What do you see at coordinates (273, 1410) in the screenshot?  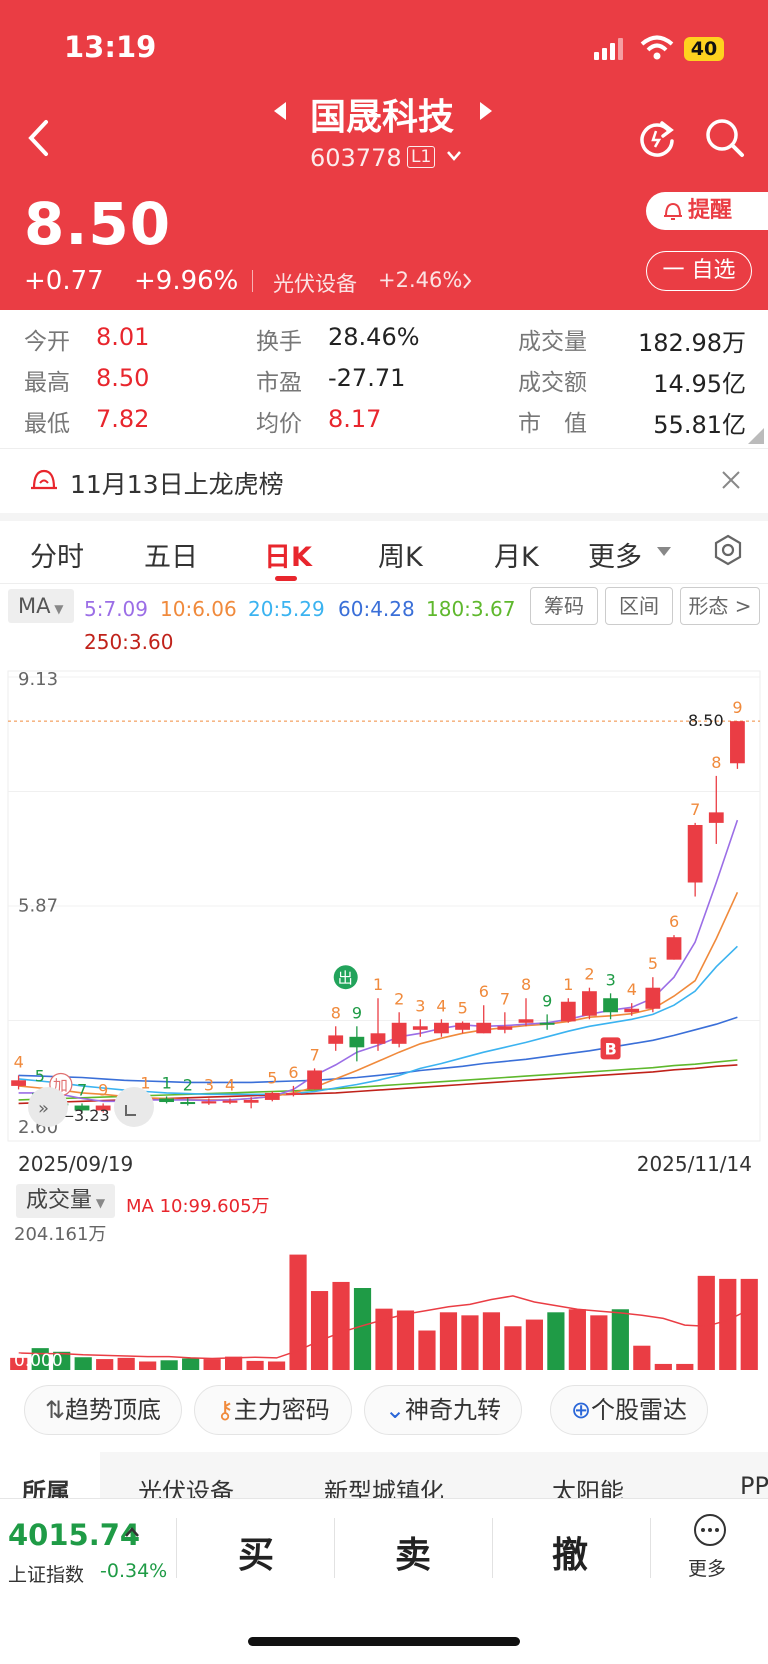 I see `main-force-code-button: ⚷主力密码` at bounding box center [273, 1410].